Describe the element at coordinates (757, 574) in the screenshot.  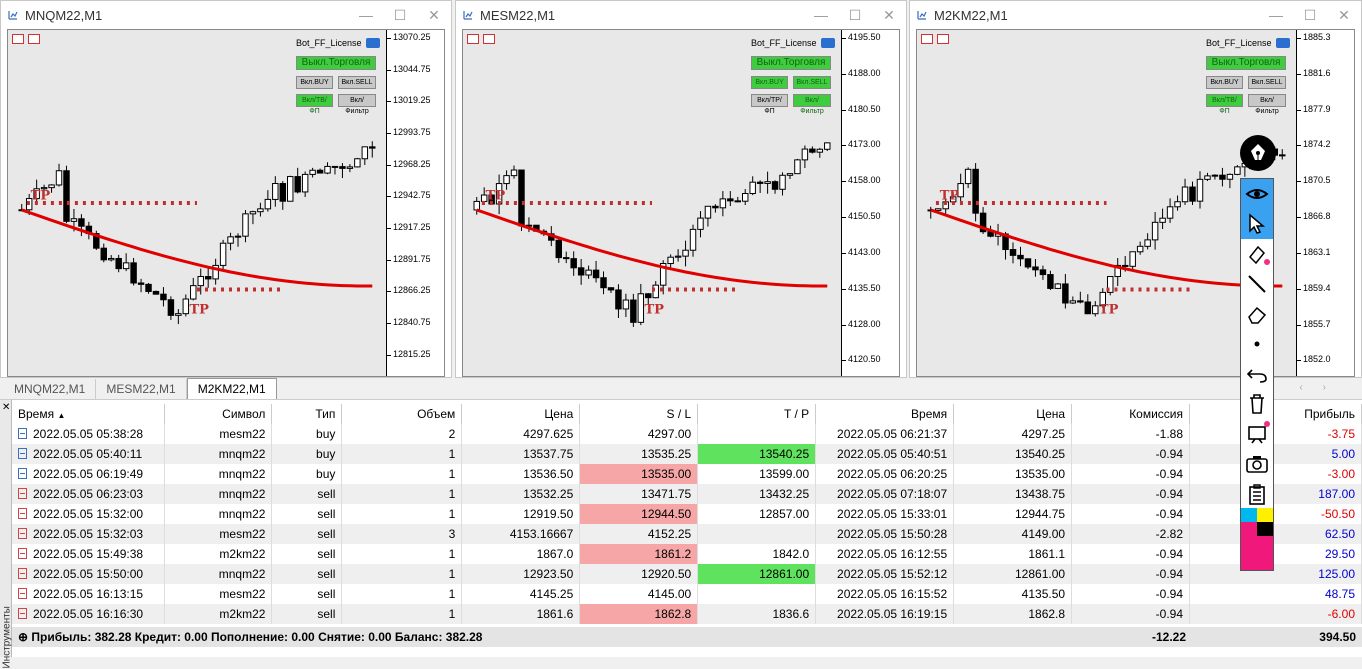
I see `cell-tp: 12861.00` at that location.